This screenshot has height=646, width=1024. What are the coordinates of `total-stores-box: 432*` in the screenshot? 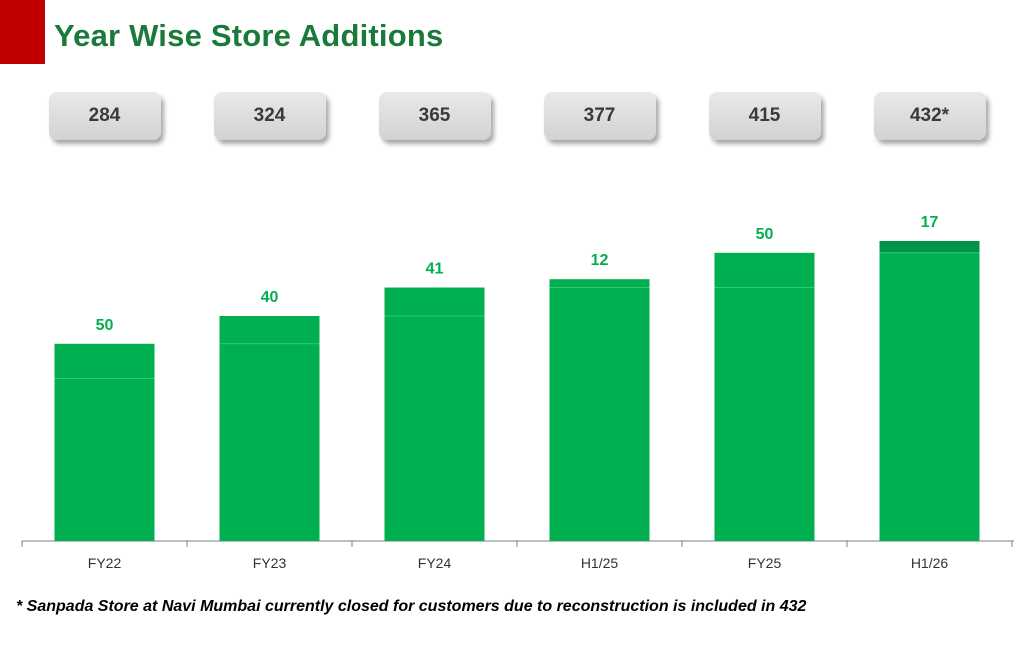 It's located at (929, 116).